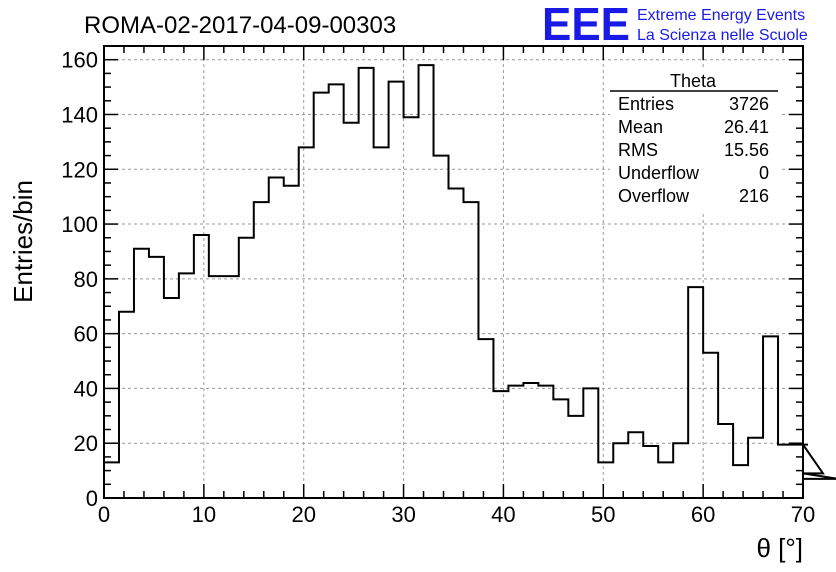 The width and height of the screenshot is (836, 572). What do you see at coordinates (240, 25) in the screenshot?
I see `chart-title: ROMA-02-2017-04-09-00303` at bounding box center [240, 25].